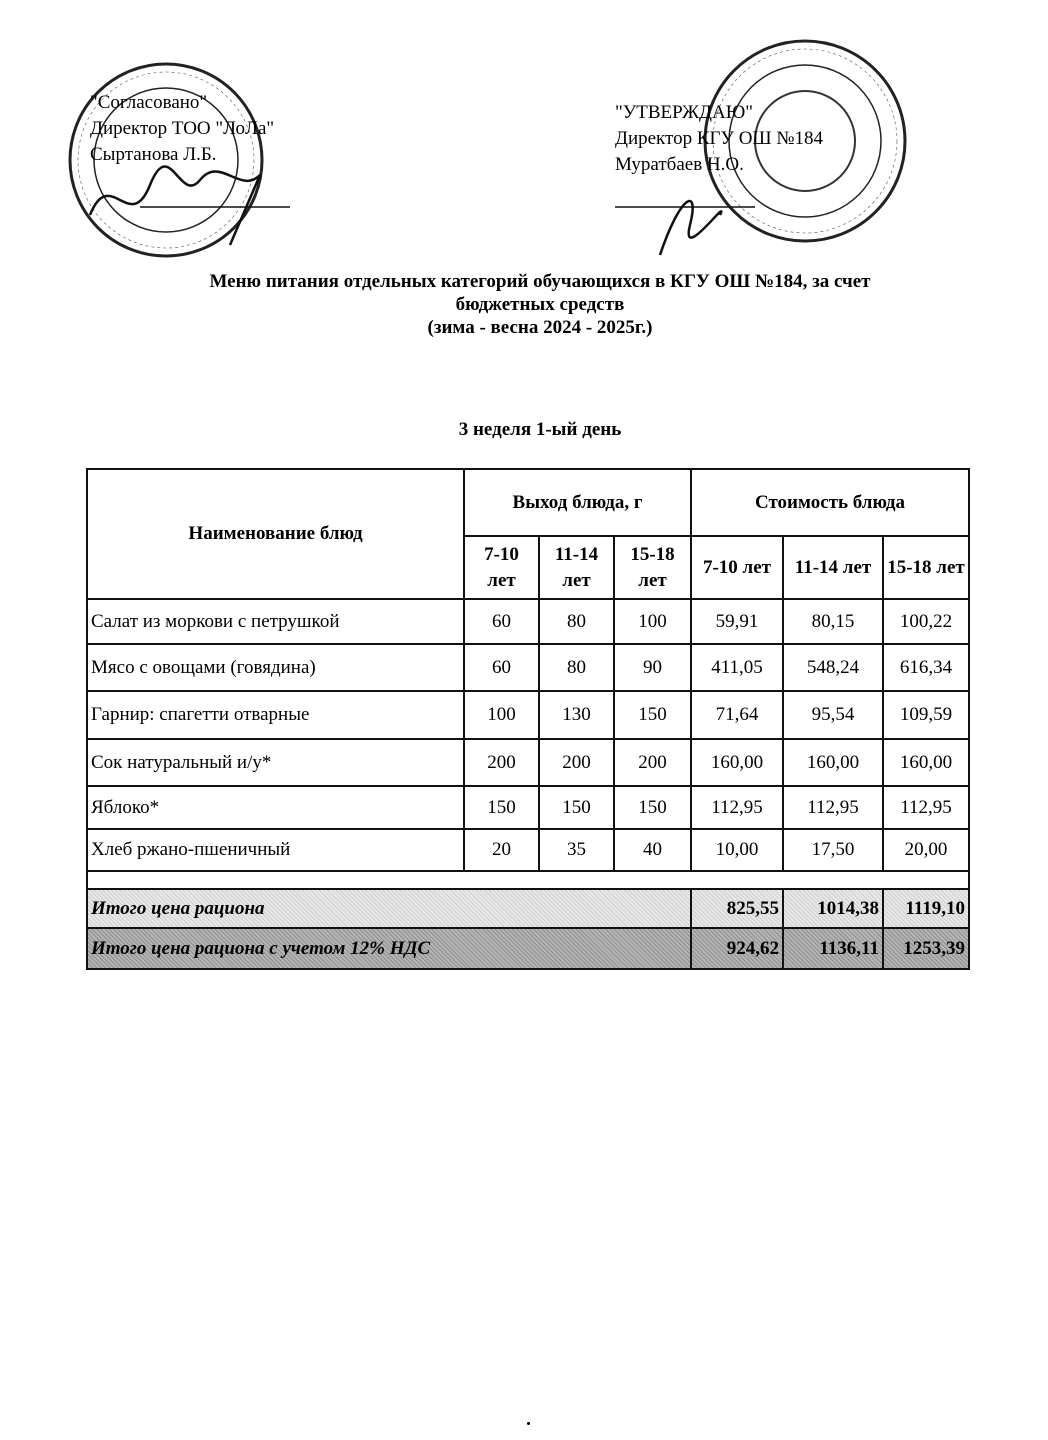  What do you see at coordinates (737, 715) in the screenshot?
I see `cost-cell: 71,64` at bounding box center [737, 715].